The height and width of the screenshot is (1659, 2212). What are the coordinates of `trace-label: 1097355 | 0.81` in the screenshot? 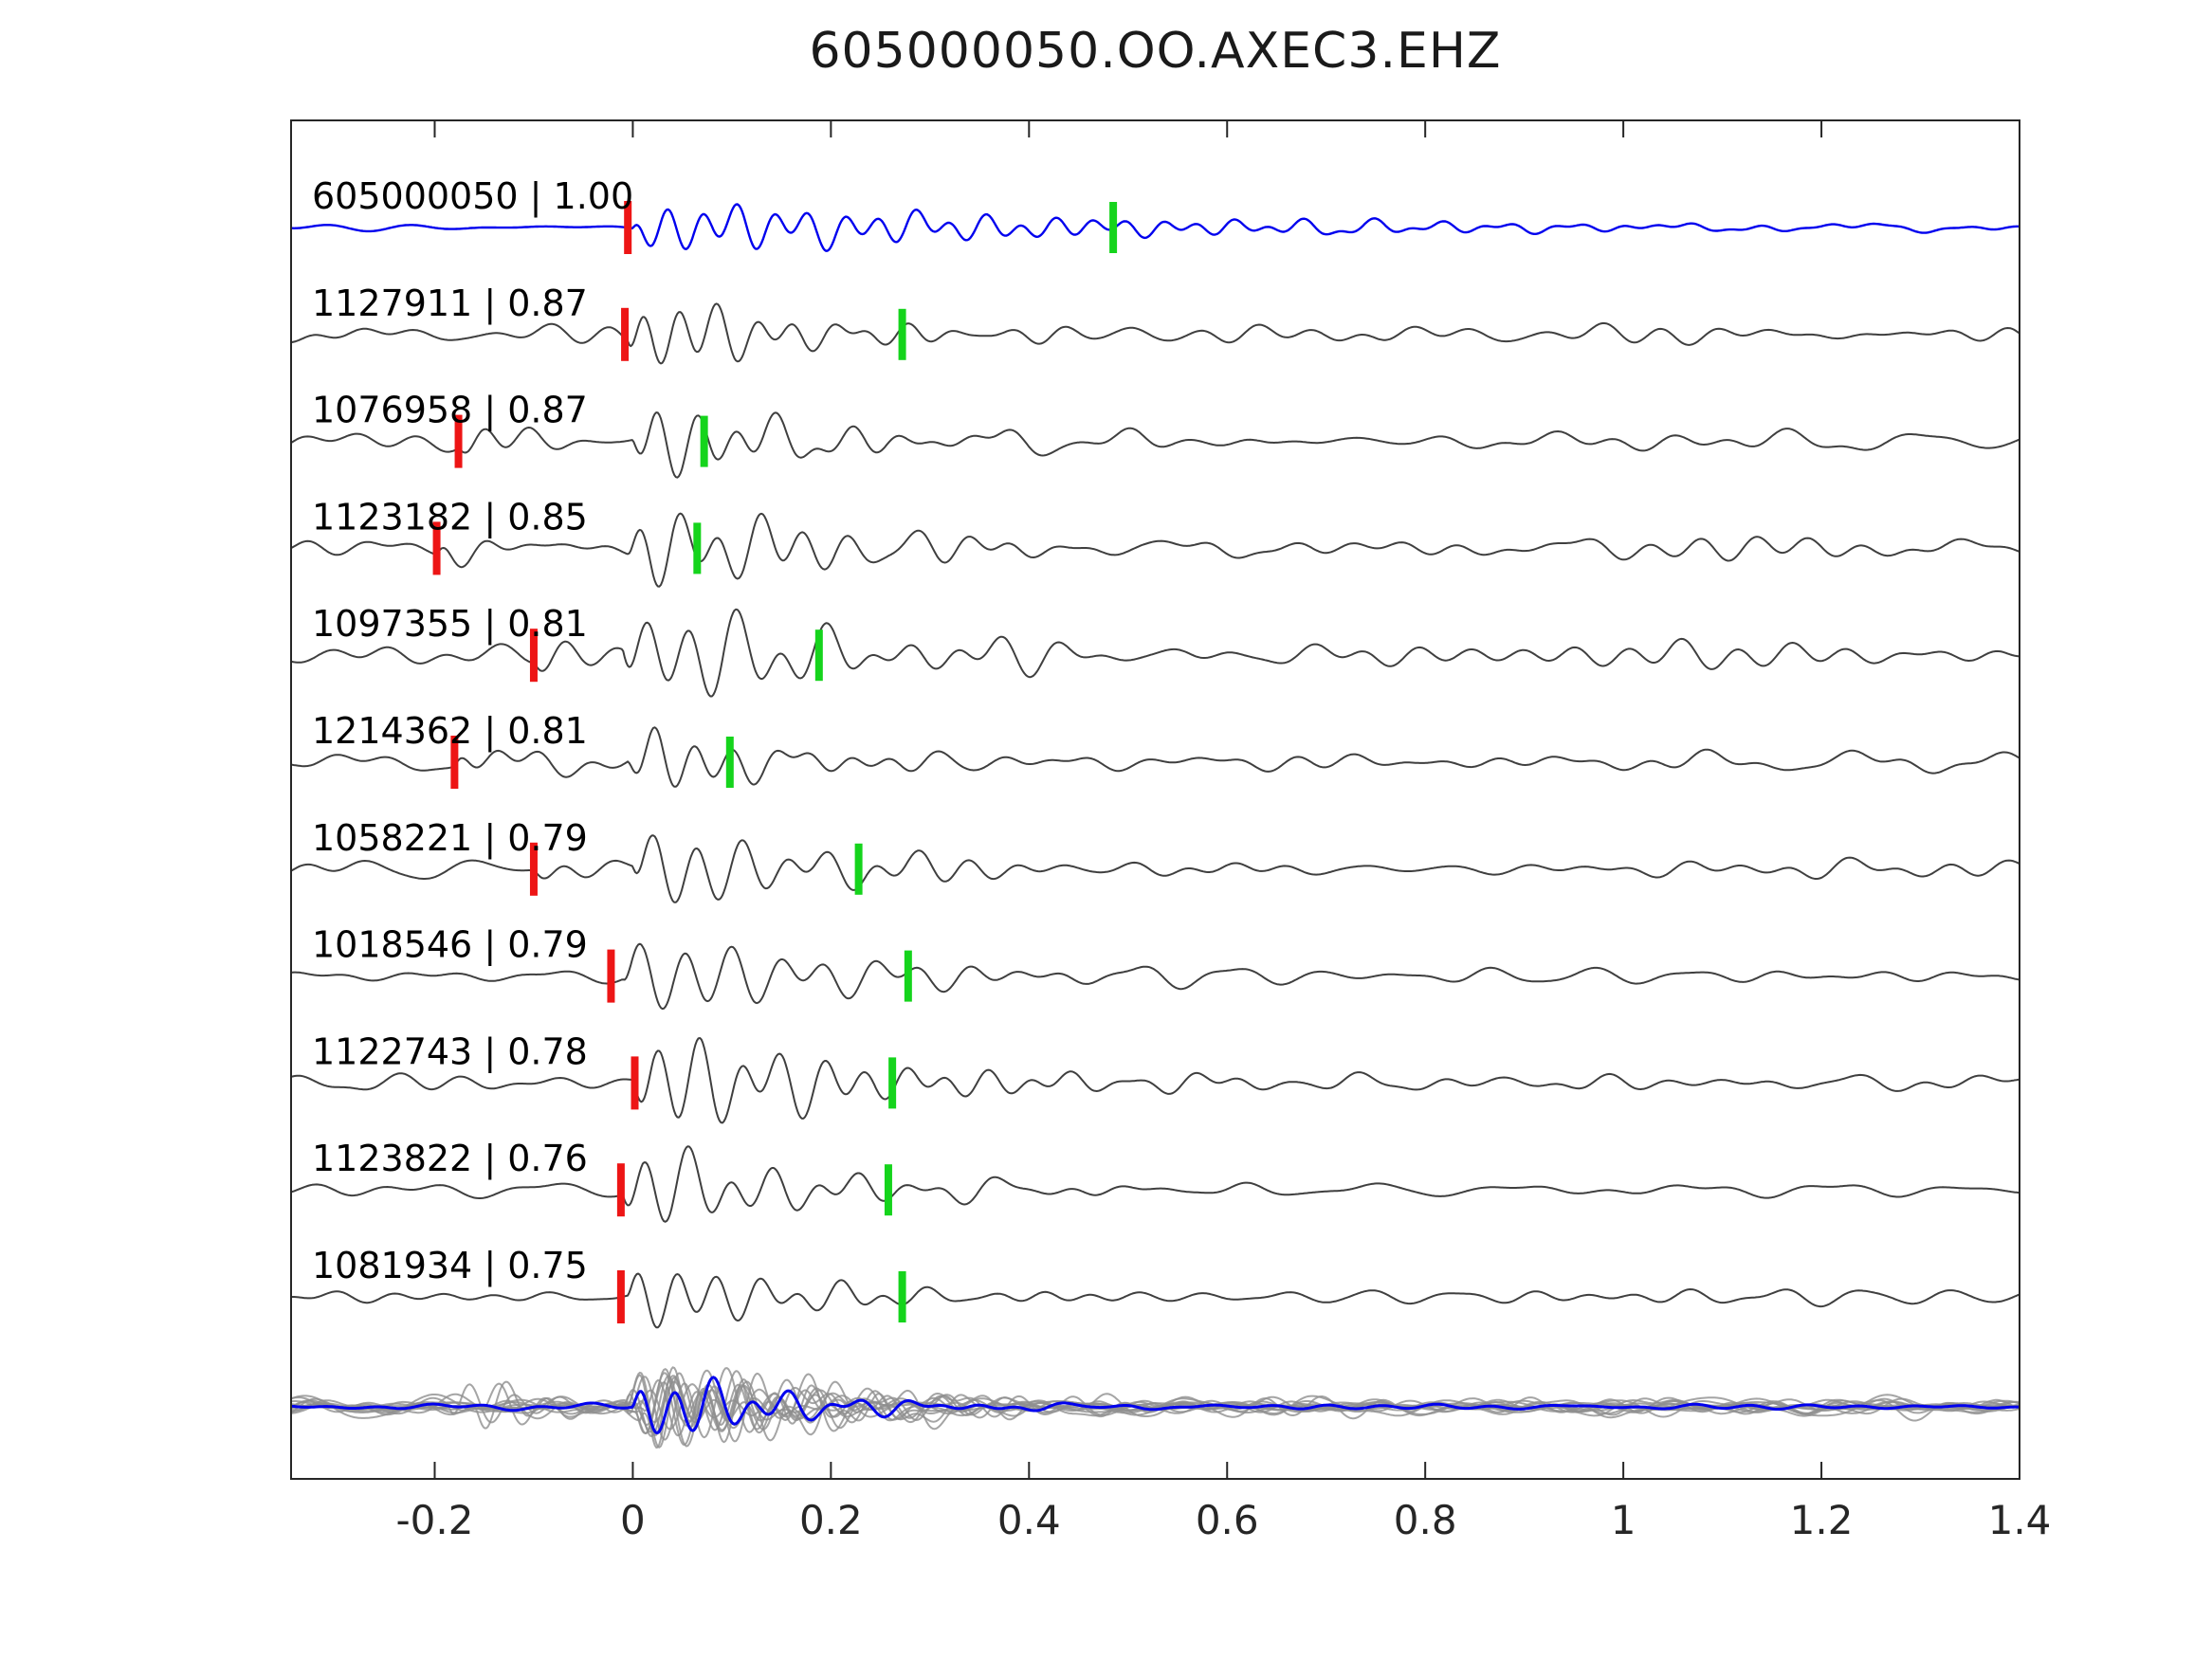 It's located at (450, 624).